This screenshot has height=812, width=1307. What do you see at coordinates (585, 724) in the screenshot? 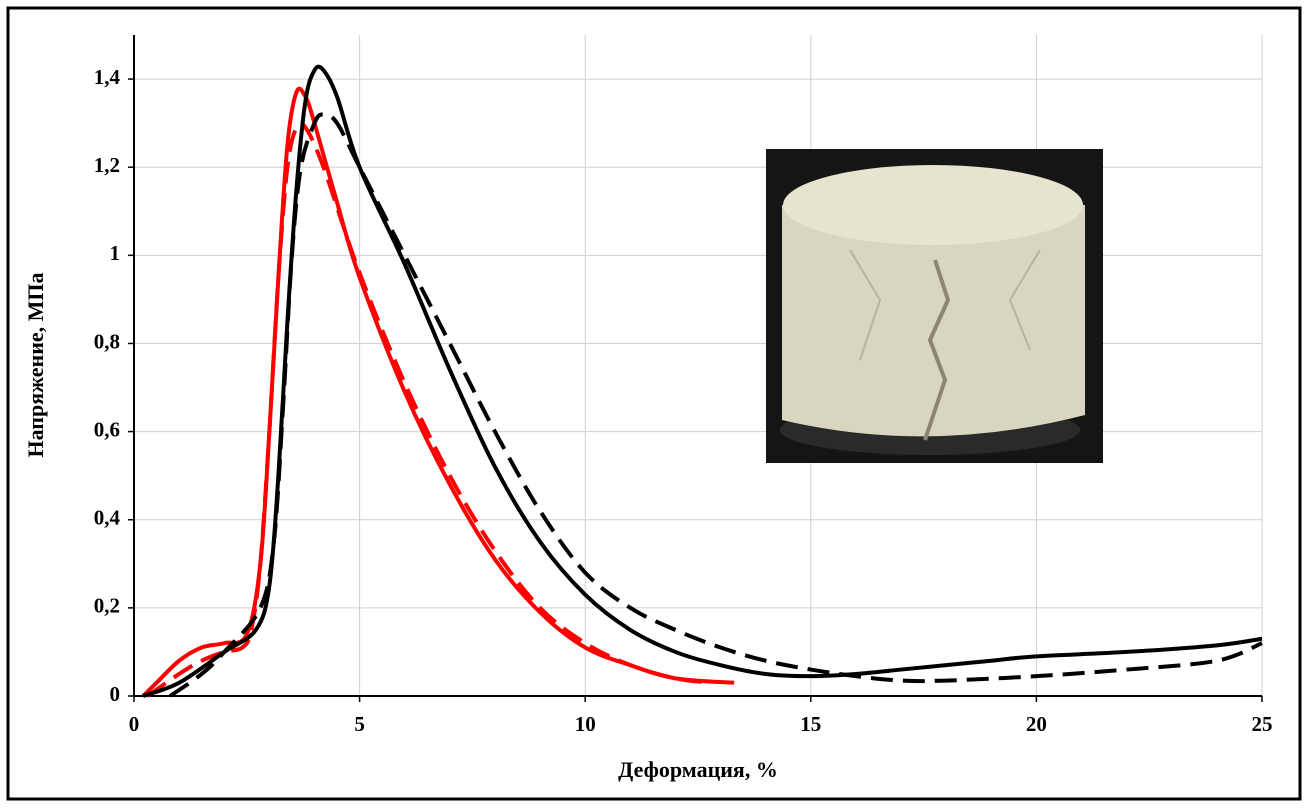
I see `x-tick-label: 10` at bounding box center [585, 724].